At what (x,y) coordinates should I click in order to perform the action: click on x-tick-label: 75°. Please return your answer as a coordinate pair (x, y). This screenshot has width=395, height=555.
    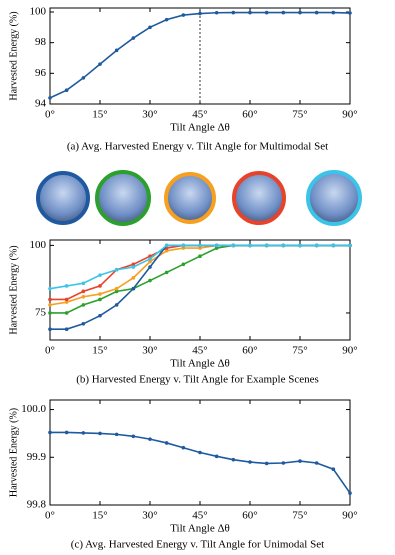
    Looking at the image, I should click on (299, 351).